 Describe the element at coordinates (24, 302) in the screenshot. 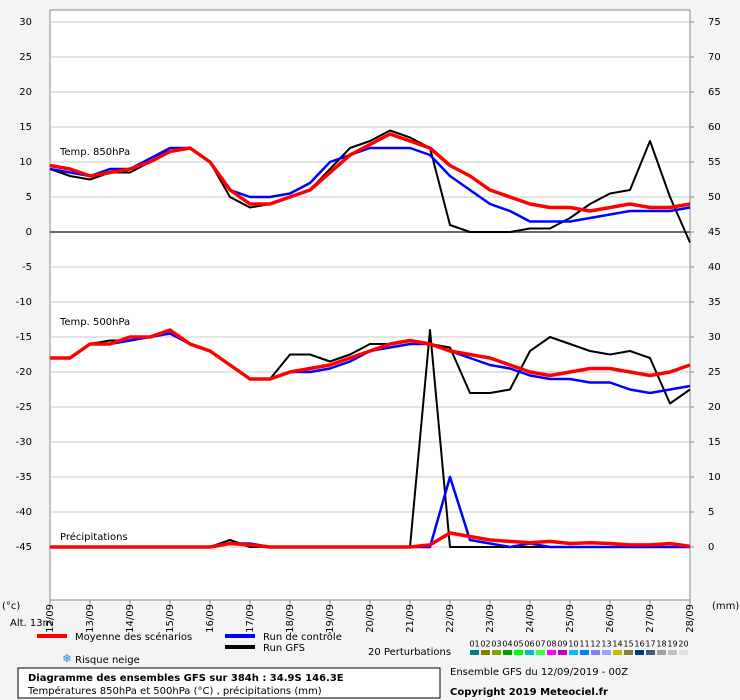

I see `y-tick-label: -10` at that location.